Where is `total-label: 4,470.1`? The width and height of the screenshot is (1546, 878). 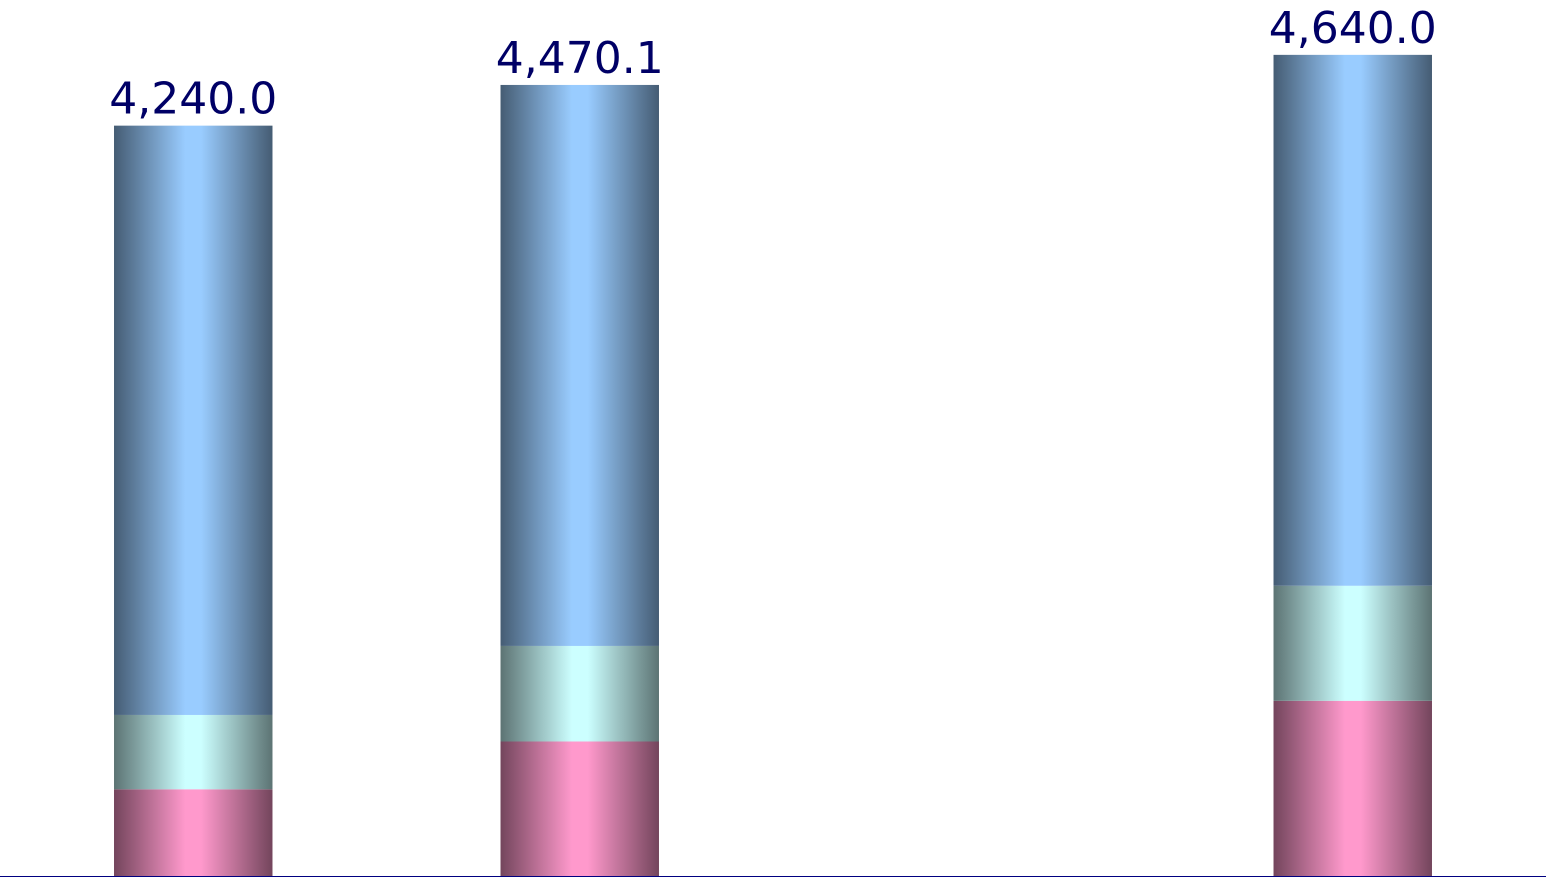
total-label: 4,470.1 is located at coordinates (580, 58).